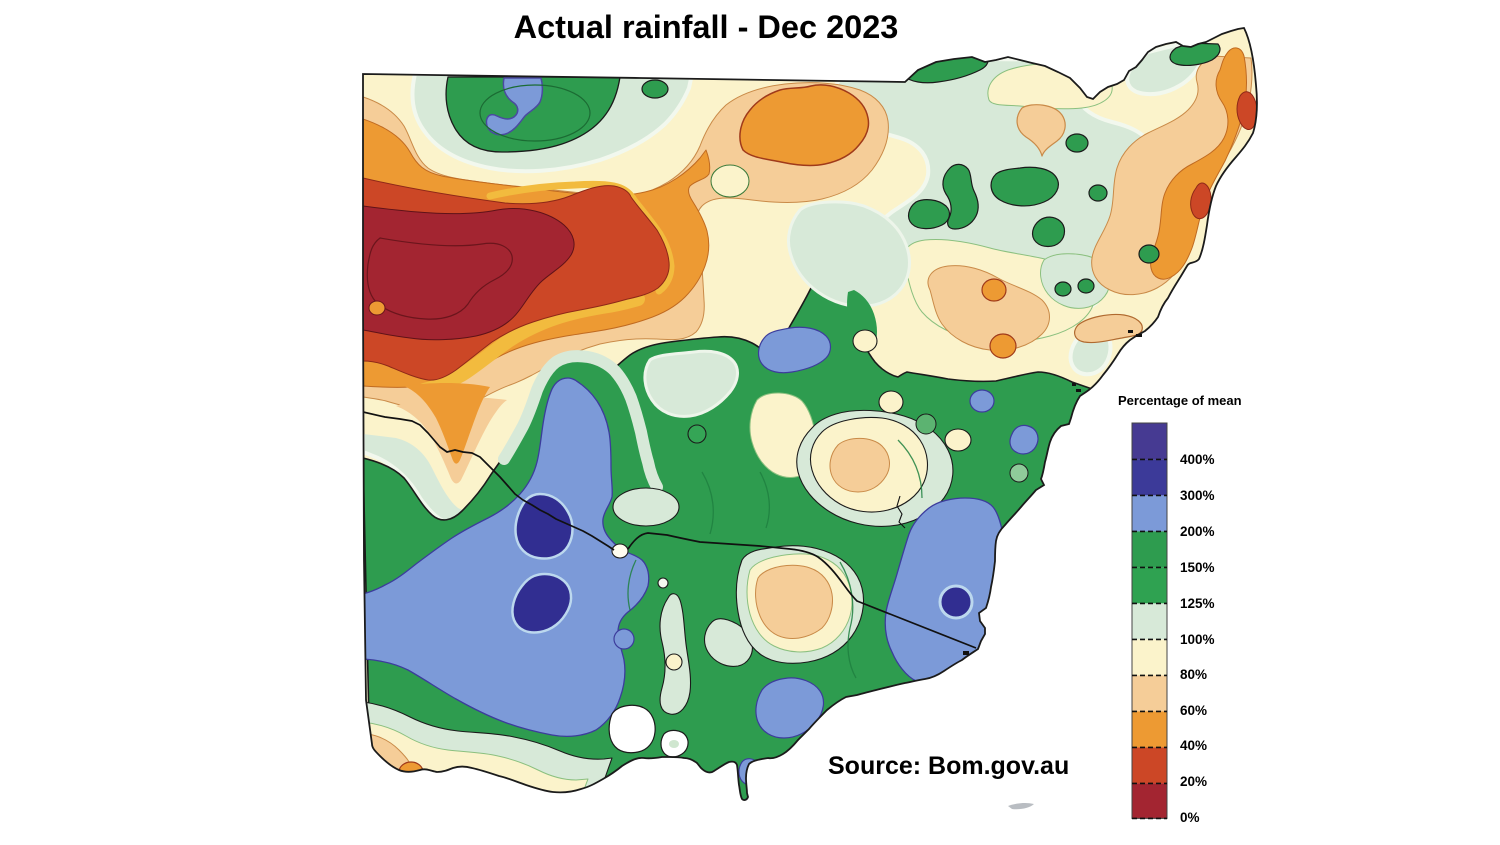  What do you see at coordinates (1193, 781) in the screenshot?
I see `svg-text: 20%` at bounding box center [1193, 781].